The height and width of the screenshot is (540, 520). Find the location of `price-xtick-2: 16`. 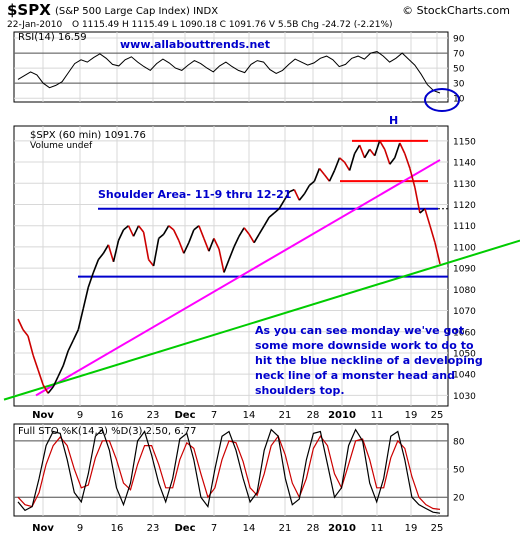

price-xtick-2: 16 is located at coordinates (117, 415).